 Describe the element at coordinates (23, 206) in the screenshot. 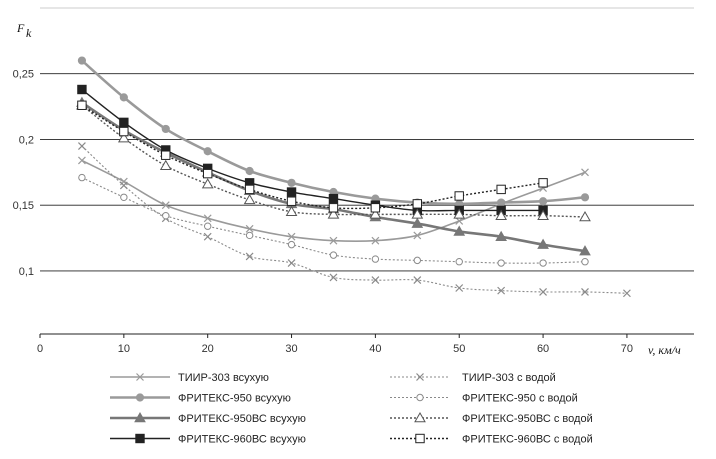

I see `y-tick-label: 0,15` at that location.